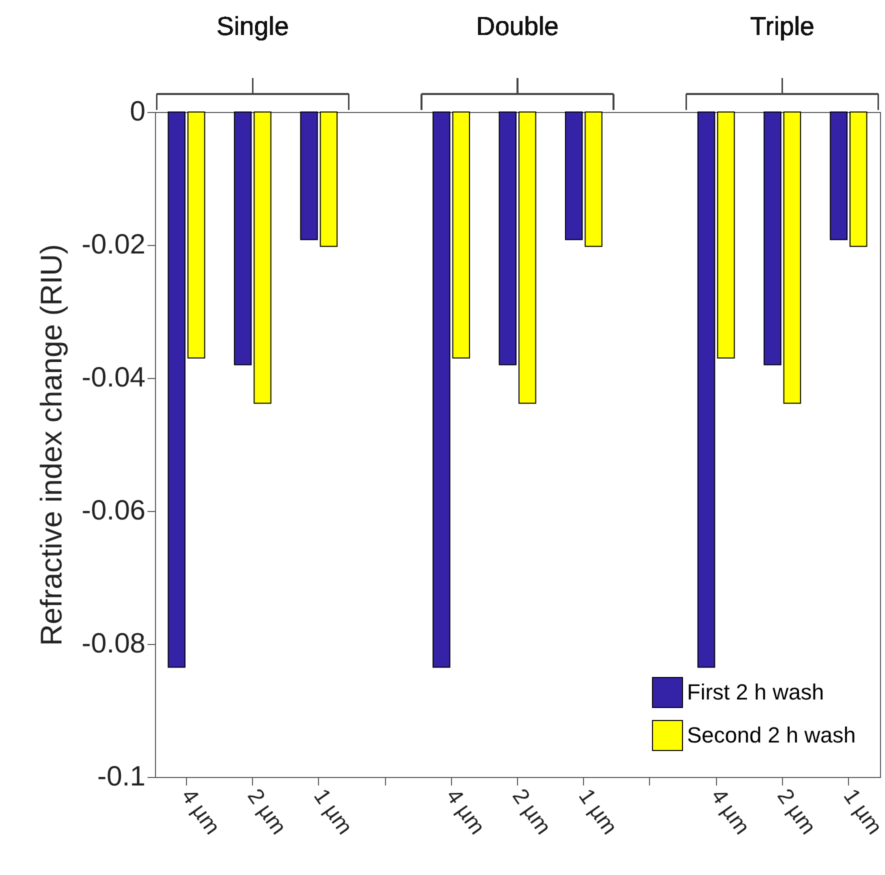  What do you see at coordinates (114, 643) in the screenshot?
I see `y-tick-label: -0.08` at bounding box center [114, 643].